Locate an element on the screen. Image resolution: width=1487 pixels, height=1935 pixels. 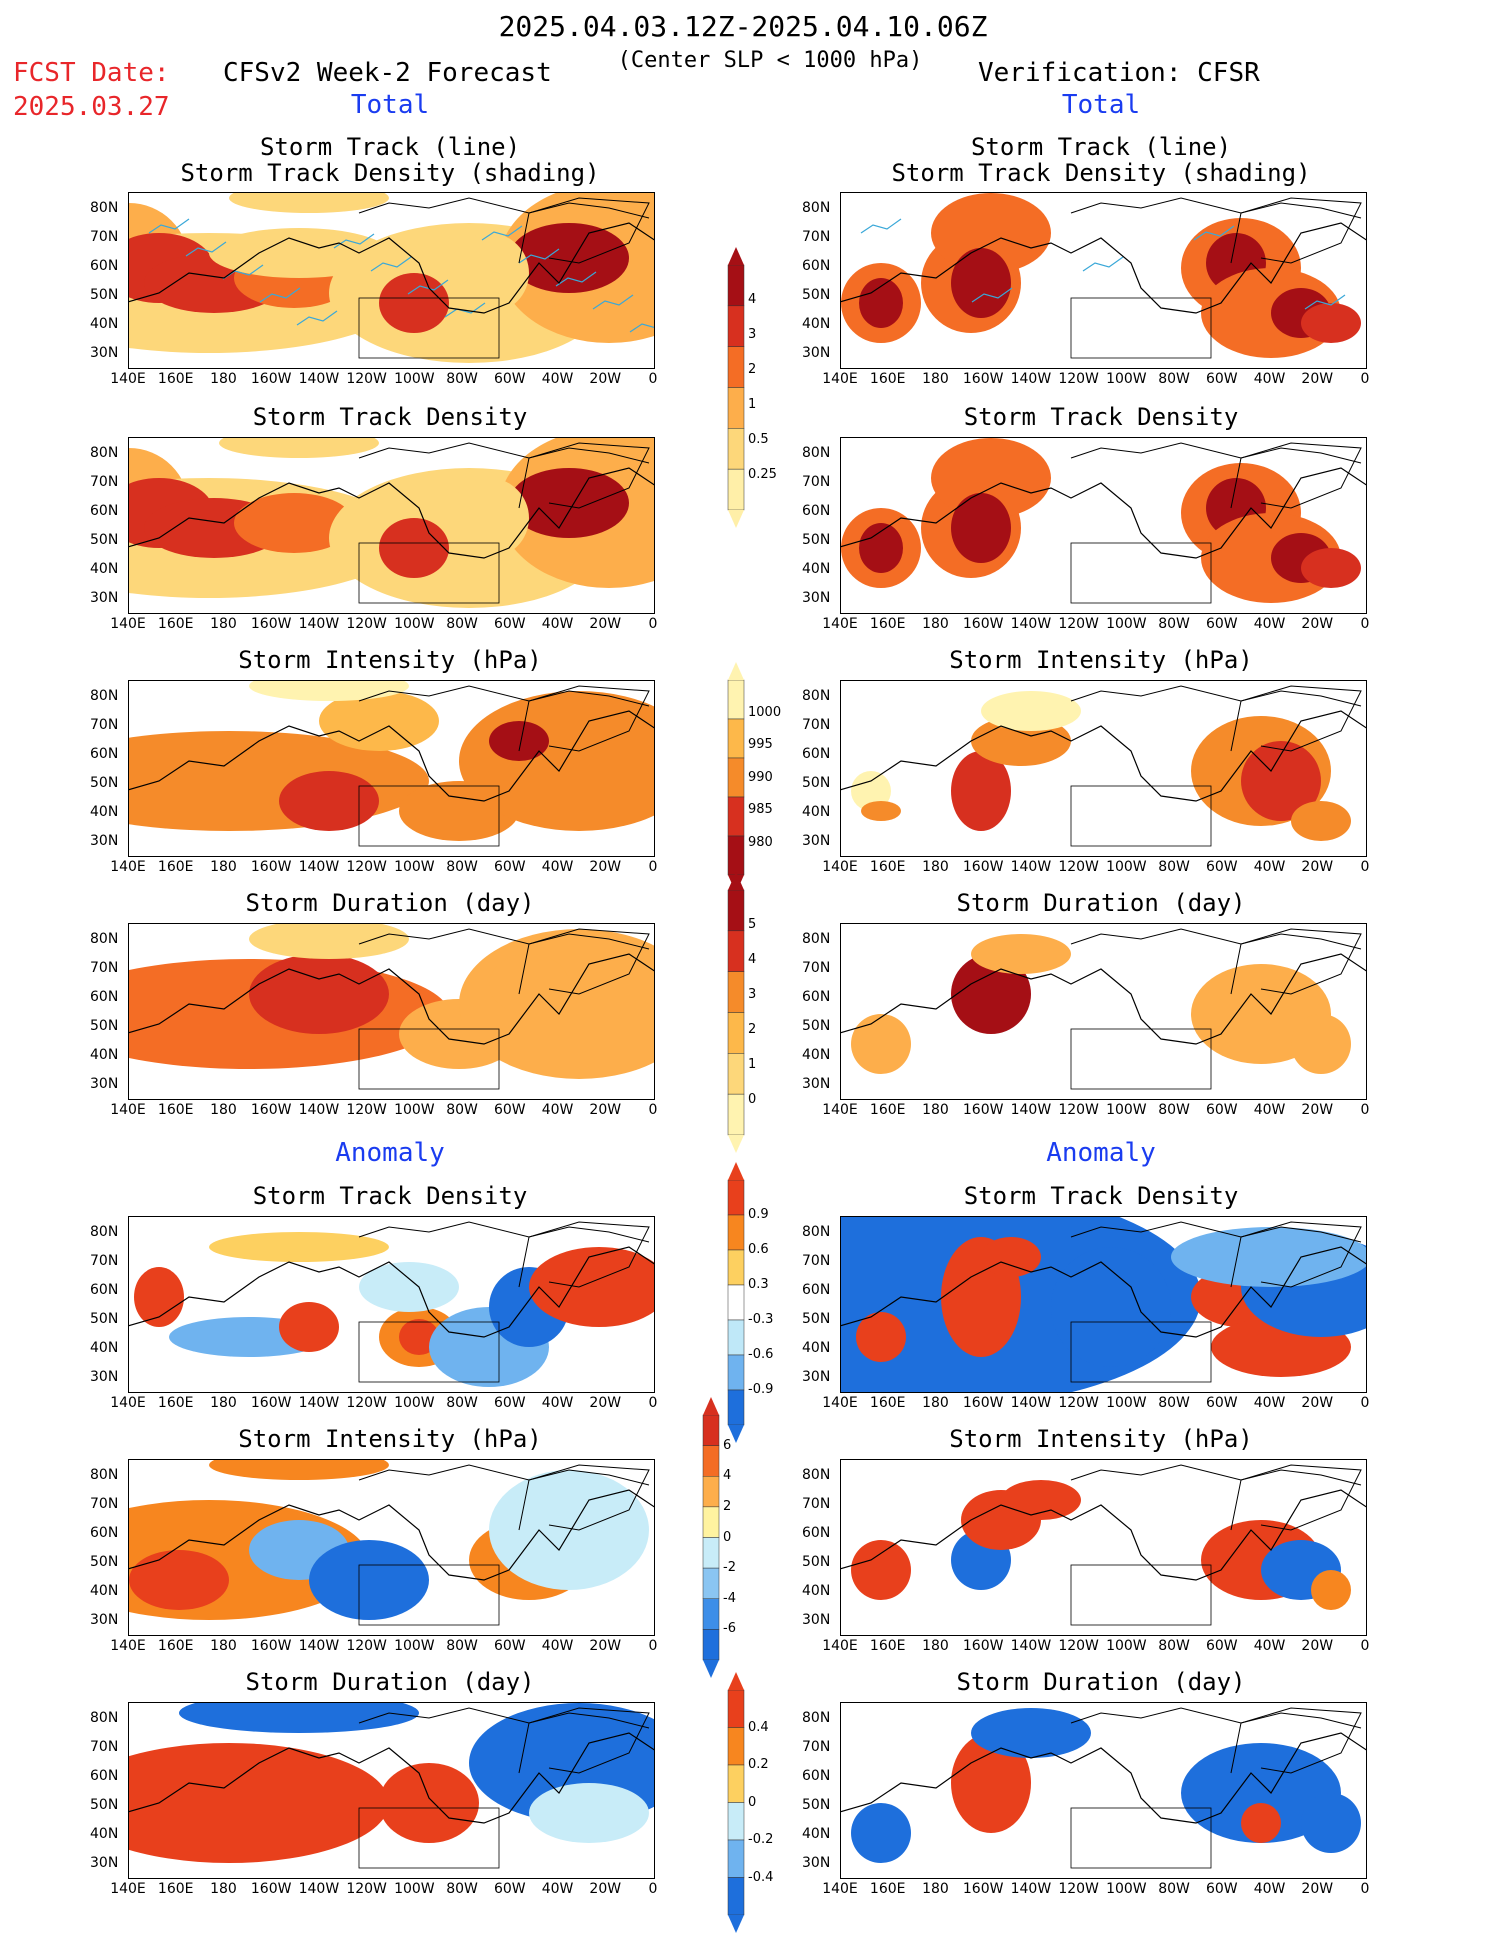
fcst-date-value: 2025.03.27 is located at coordinates (91, 107).